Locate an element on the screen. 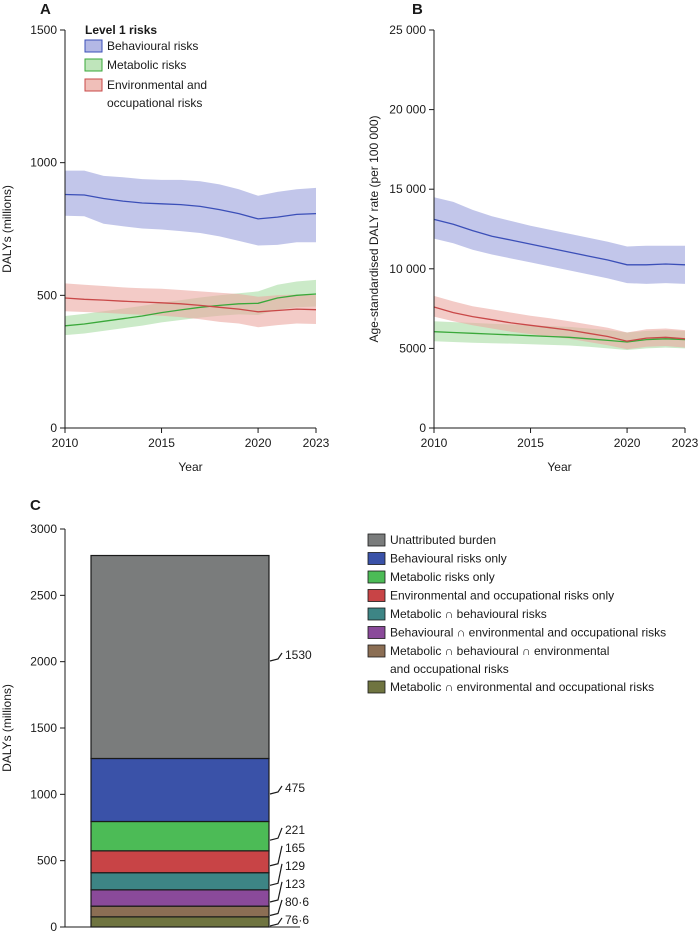  panel-c-y-tick-label: 0 is located at coordinates (53, 927).